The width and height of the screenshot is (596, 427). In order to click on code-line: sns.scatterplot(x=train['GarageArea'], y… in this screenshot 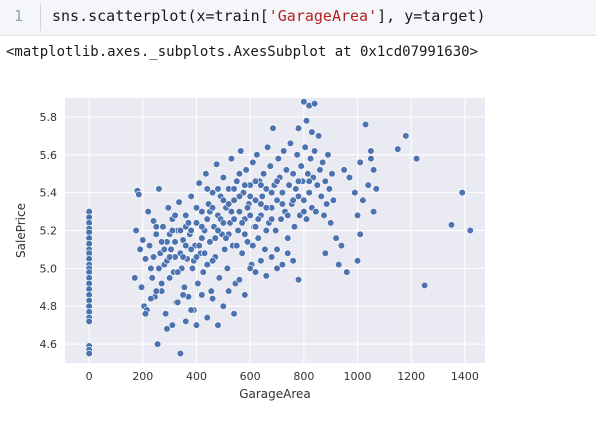, I will do `click(269, 16)`.